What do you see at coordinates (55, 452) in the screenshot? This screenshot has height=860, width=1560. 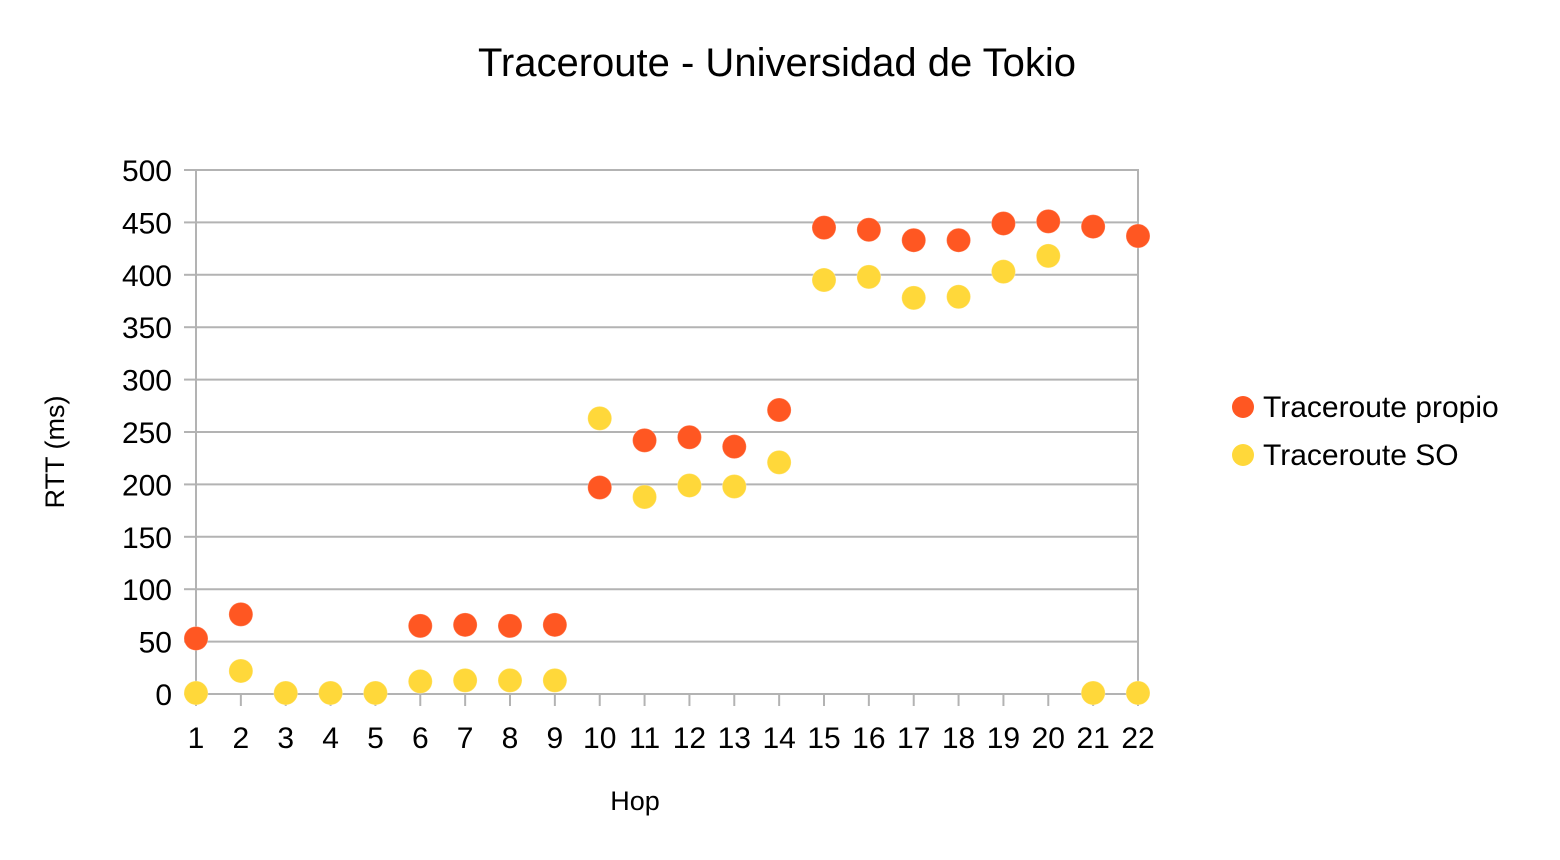 I see `y-axis-label: RTT (ms)` at bounding box center [55, 452].